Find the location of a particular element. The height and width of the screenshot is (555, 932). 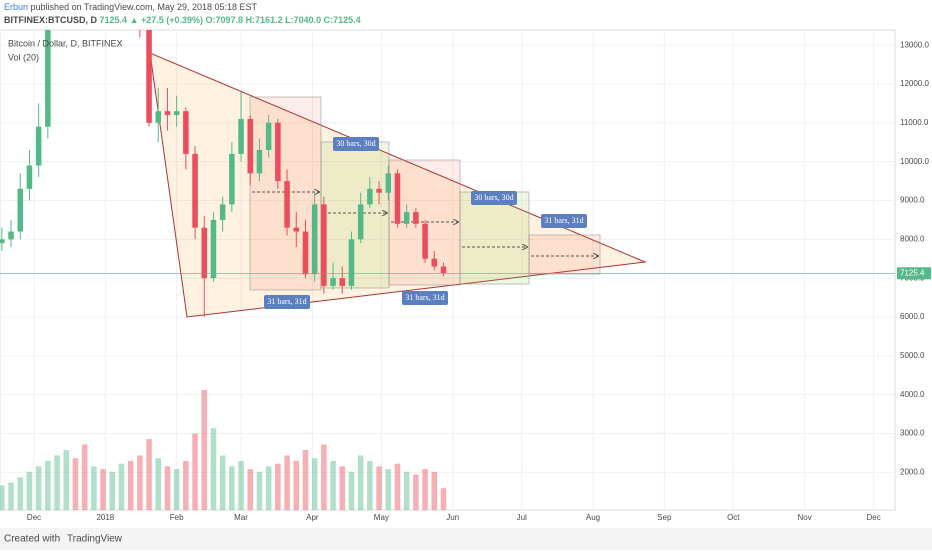

x-tick-label: Jul is located at coordinates (522, 517).